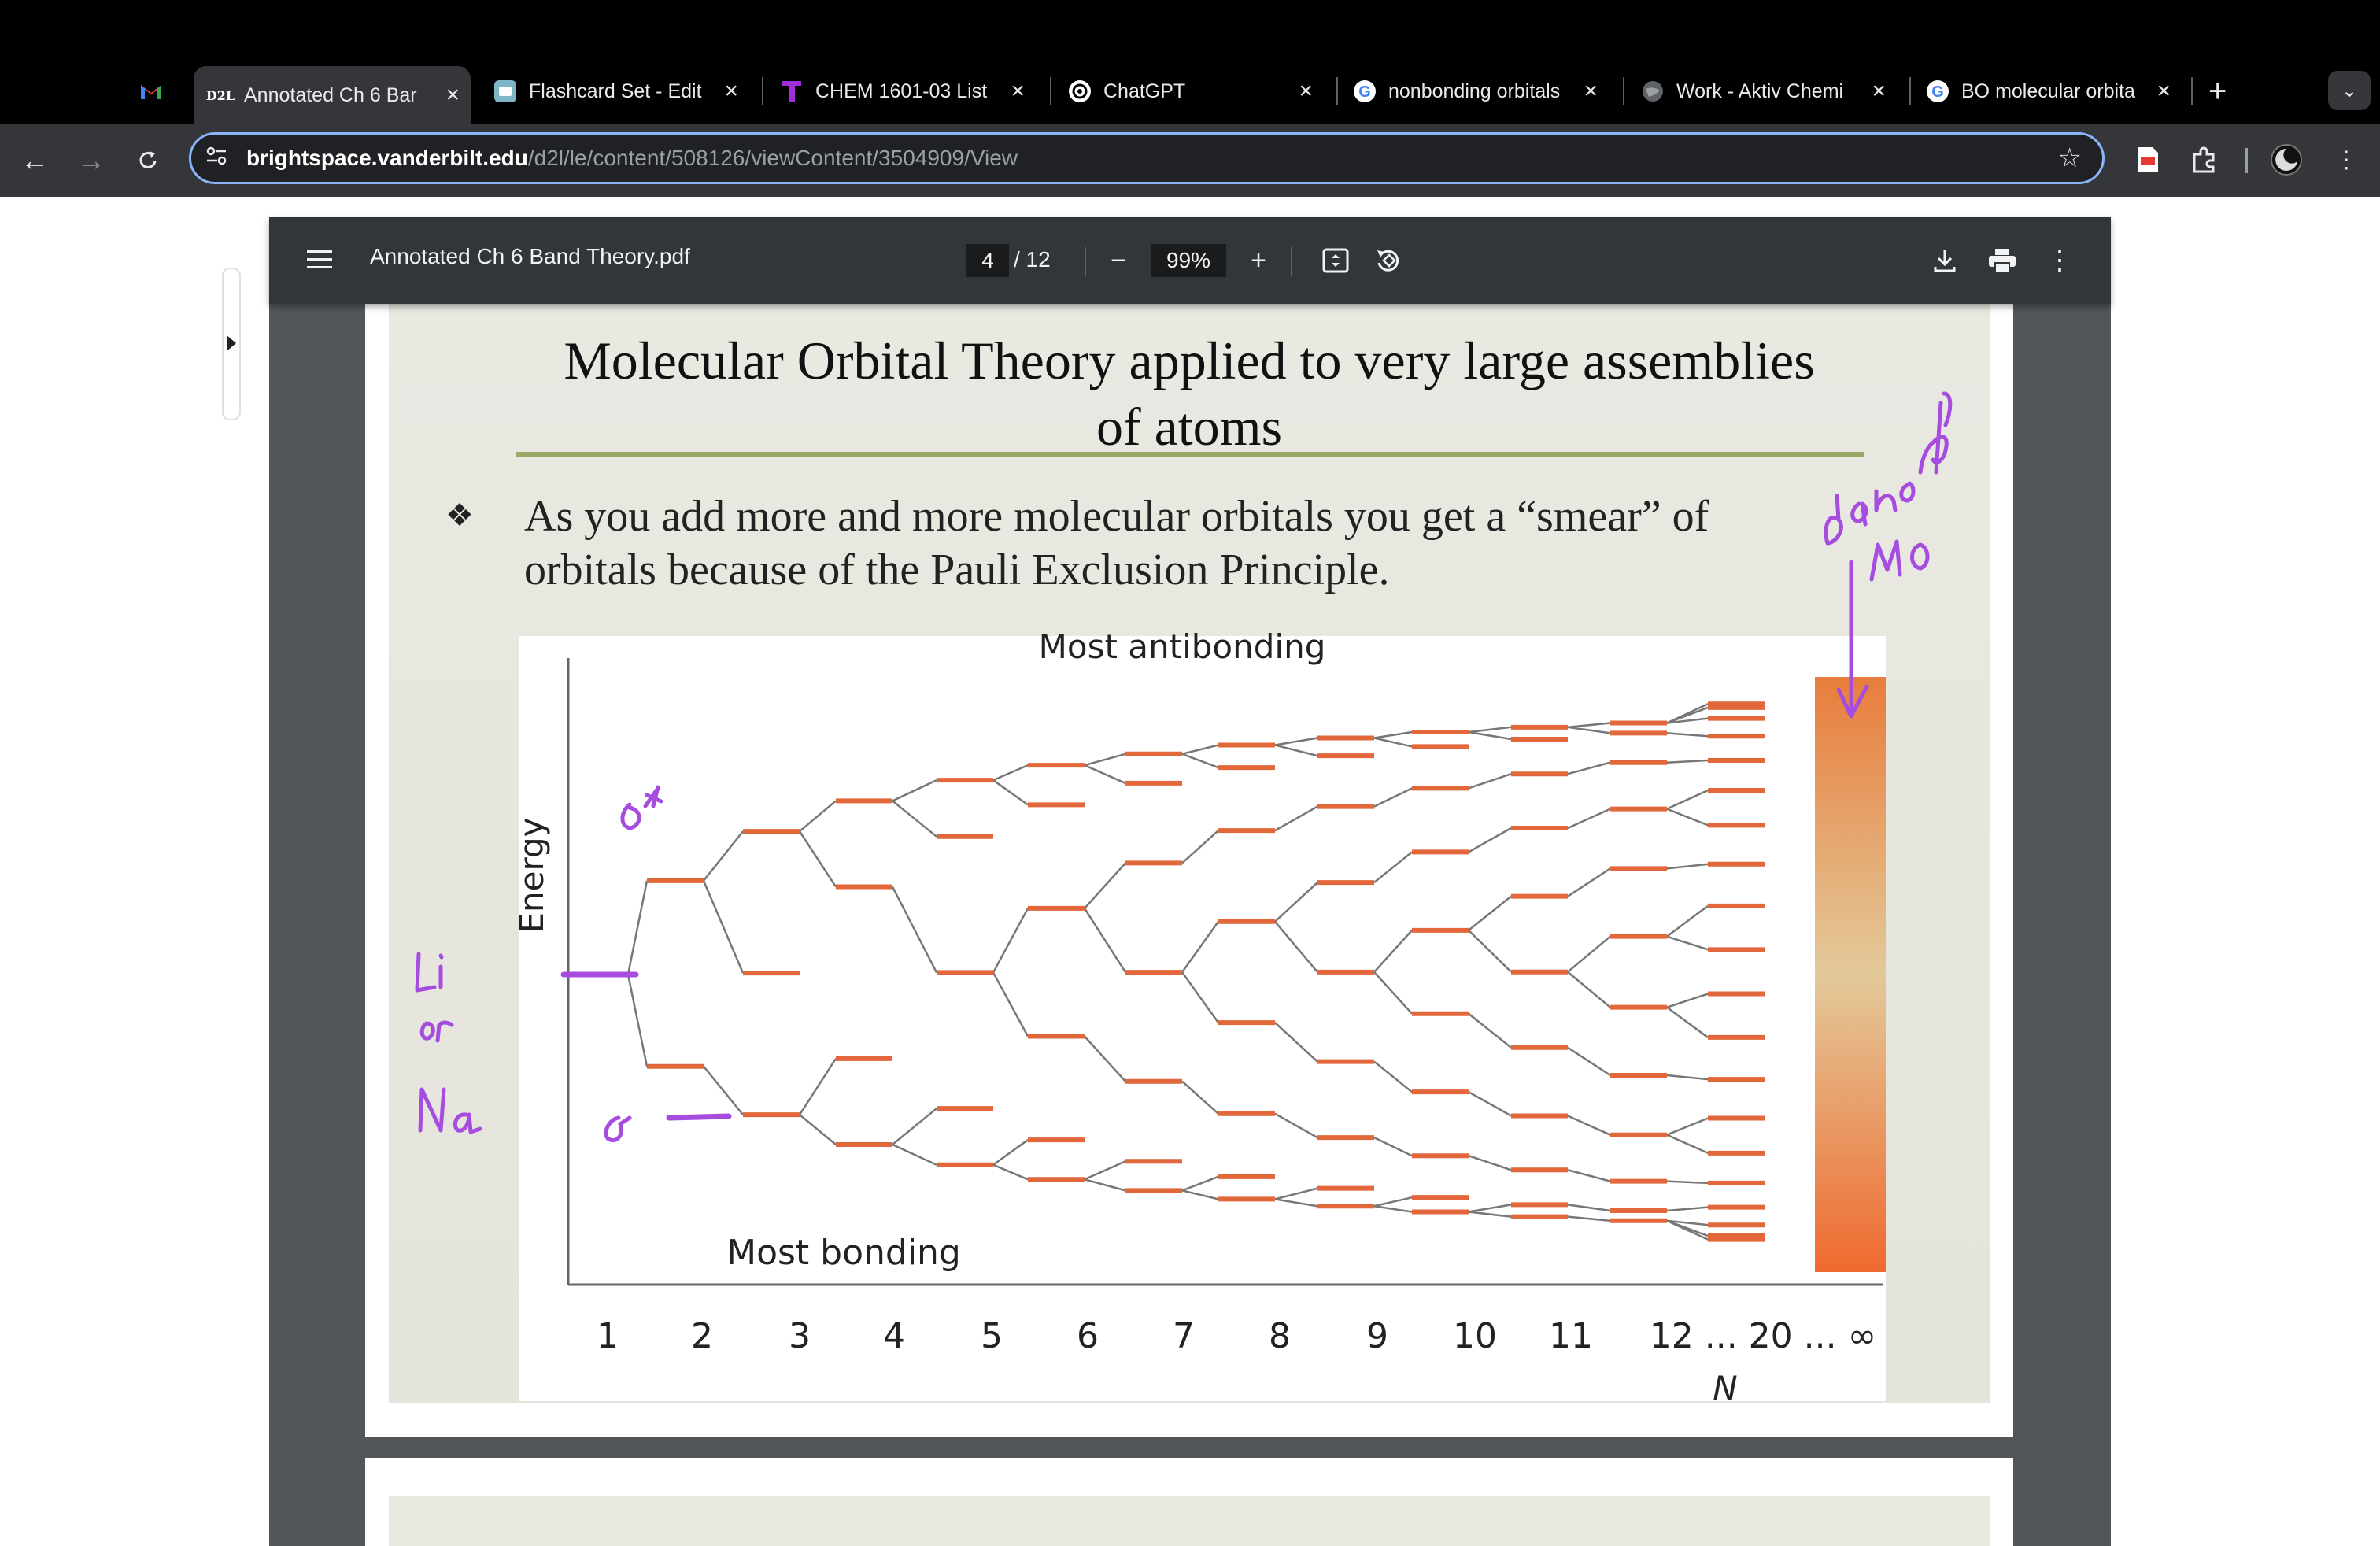 This screenshot has height=1546, width=2380. What do you see at coordinates (992, 1336) in the screenshot?
I see `x-tick-label: 5` at bounding box center [992, 1336].